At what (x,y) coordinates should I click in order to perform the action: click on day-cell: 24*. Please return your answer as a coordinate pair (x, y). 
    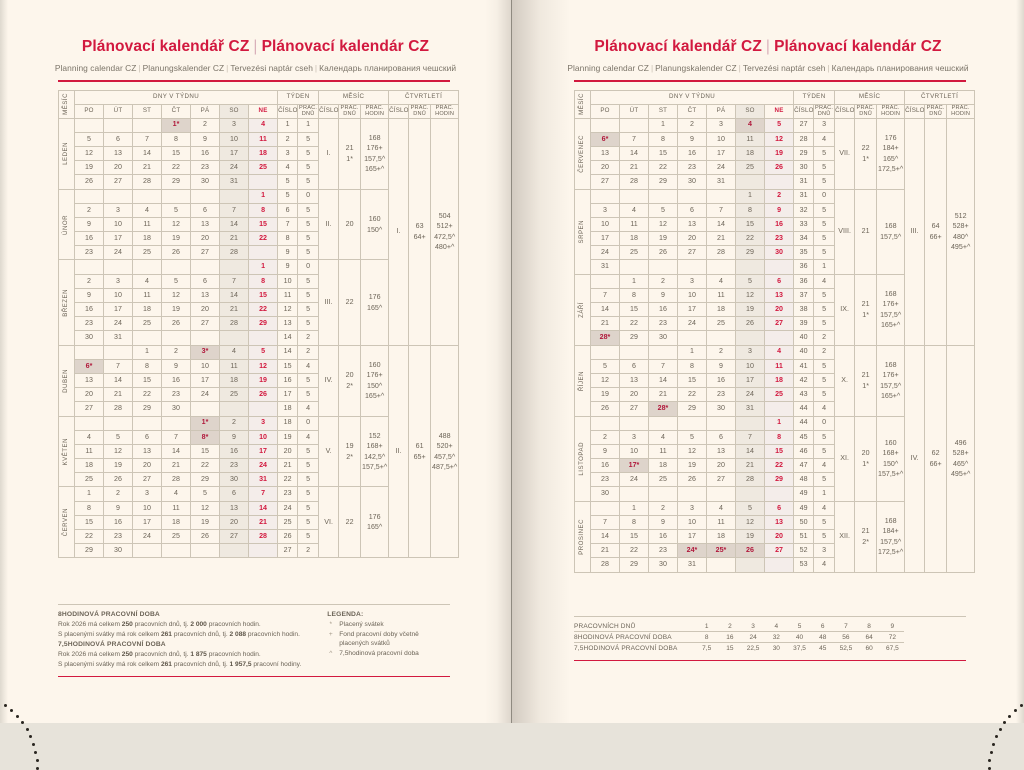
    Looking at the image, I should click on (692, 551).